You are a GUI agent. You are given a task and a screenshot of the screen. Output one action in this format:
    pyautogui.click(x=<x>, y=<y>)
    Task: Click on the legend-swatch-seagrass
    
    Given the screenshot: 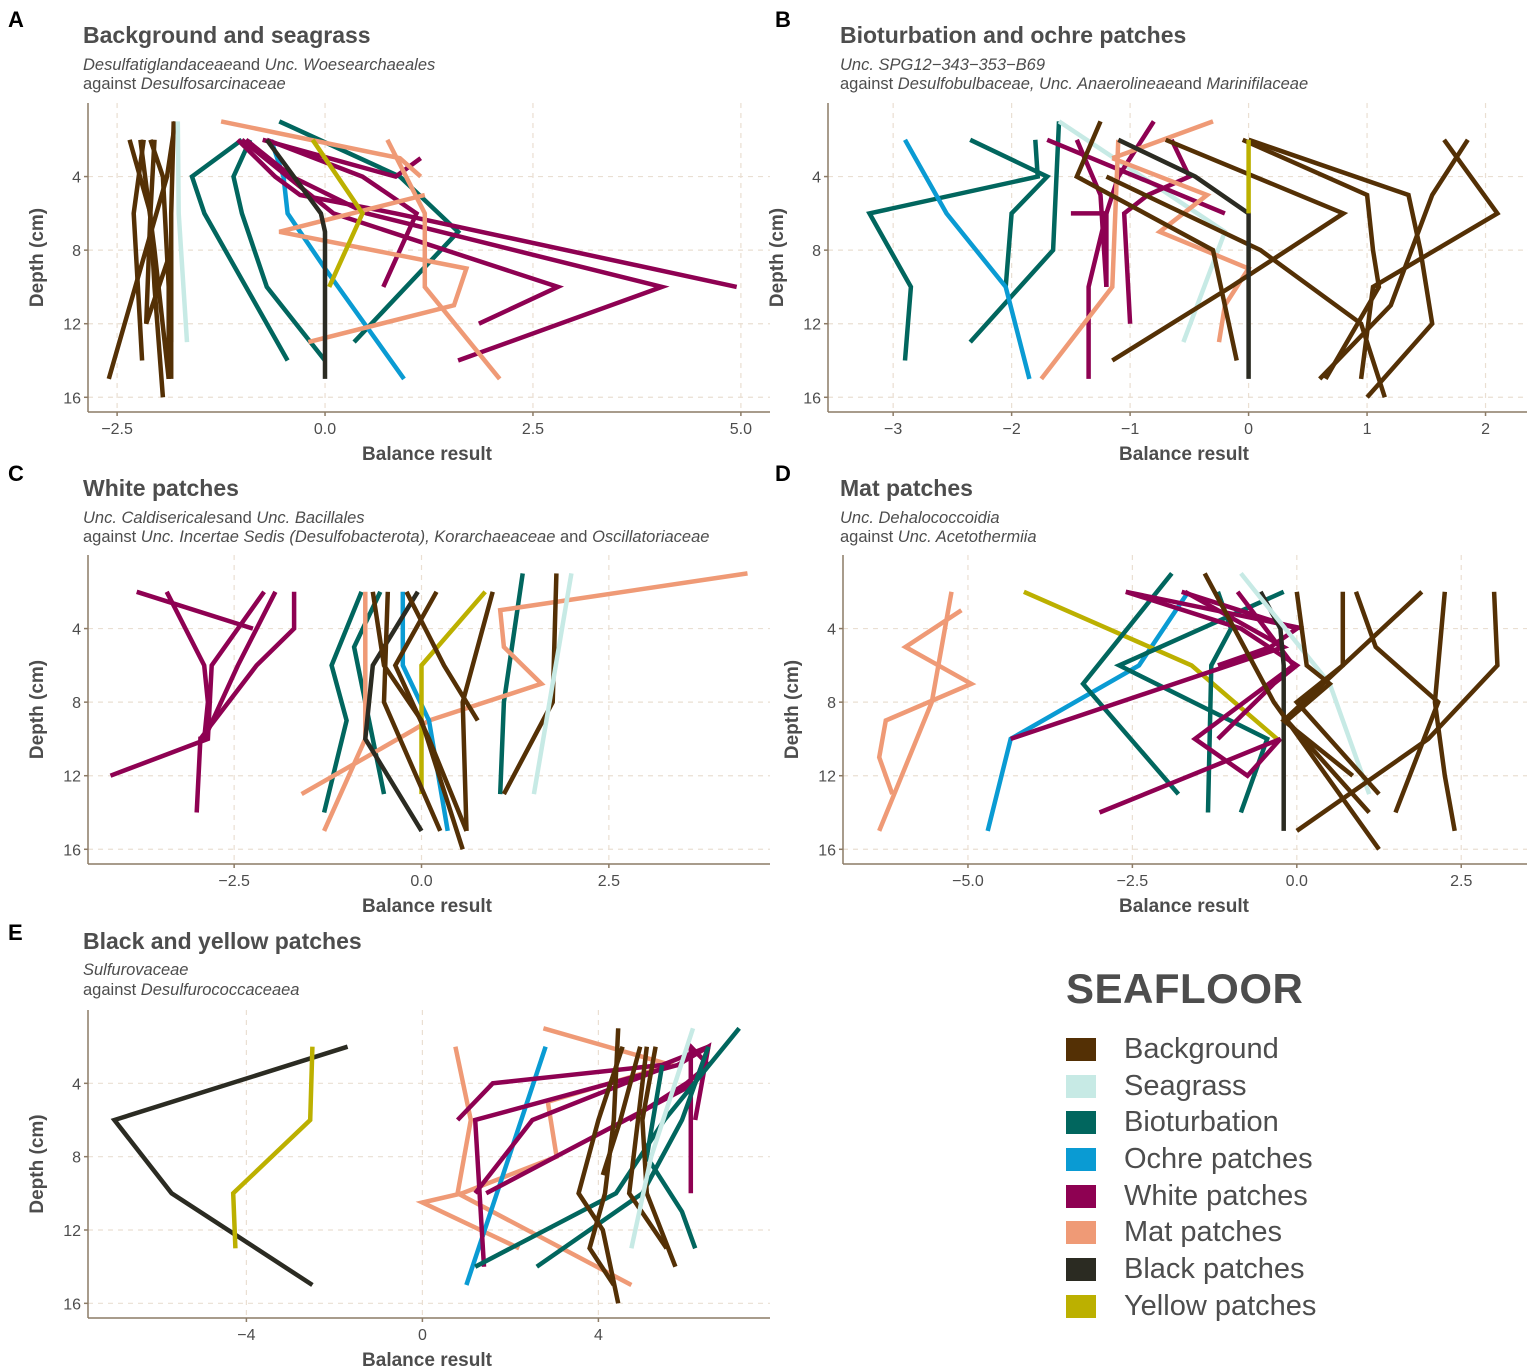 What is the action you would take?
    pyautogui.click(x=1081, y=1086)
    